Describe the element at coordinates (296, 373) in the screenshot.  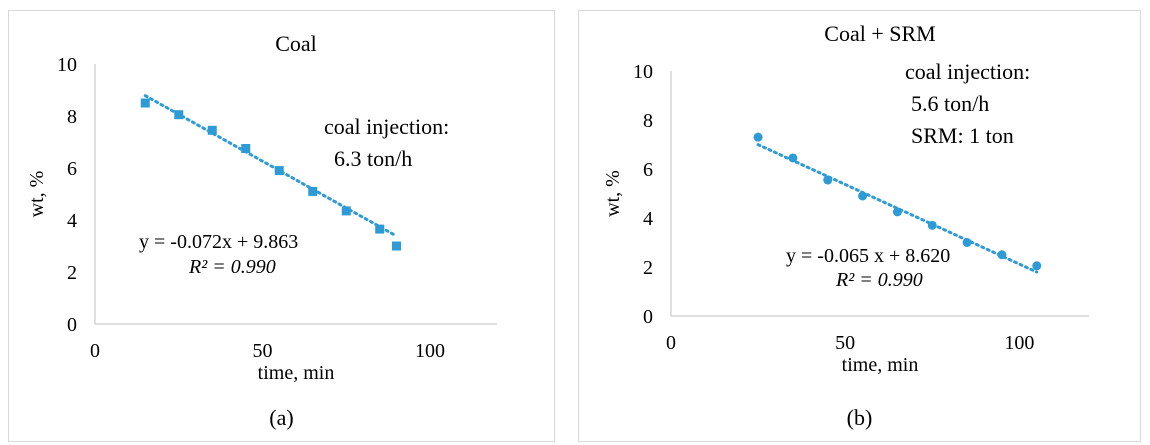
I see `c0-x-axis-label: time, min` at that location.